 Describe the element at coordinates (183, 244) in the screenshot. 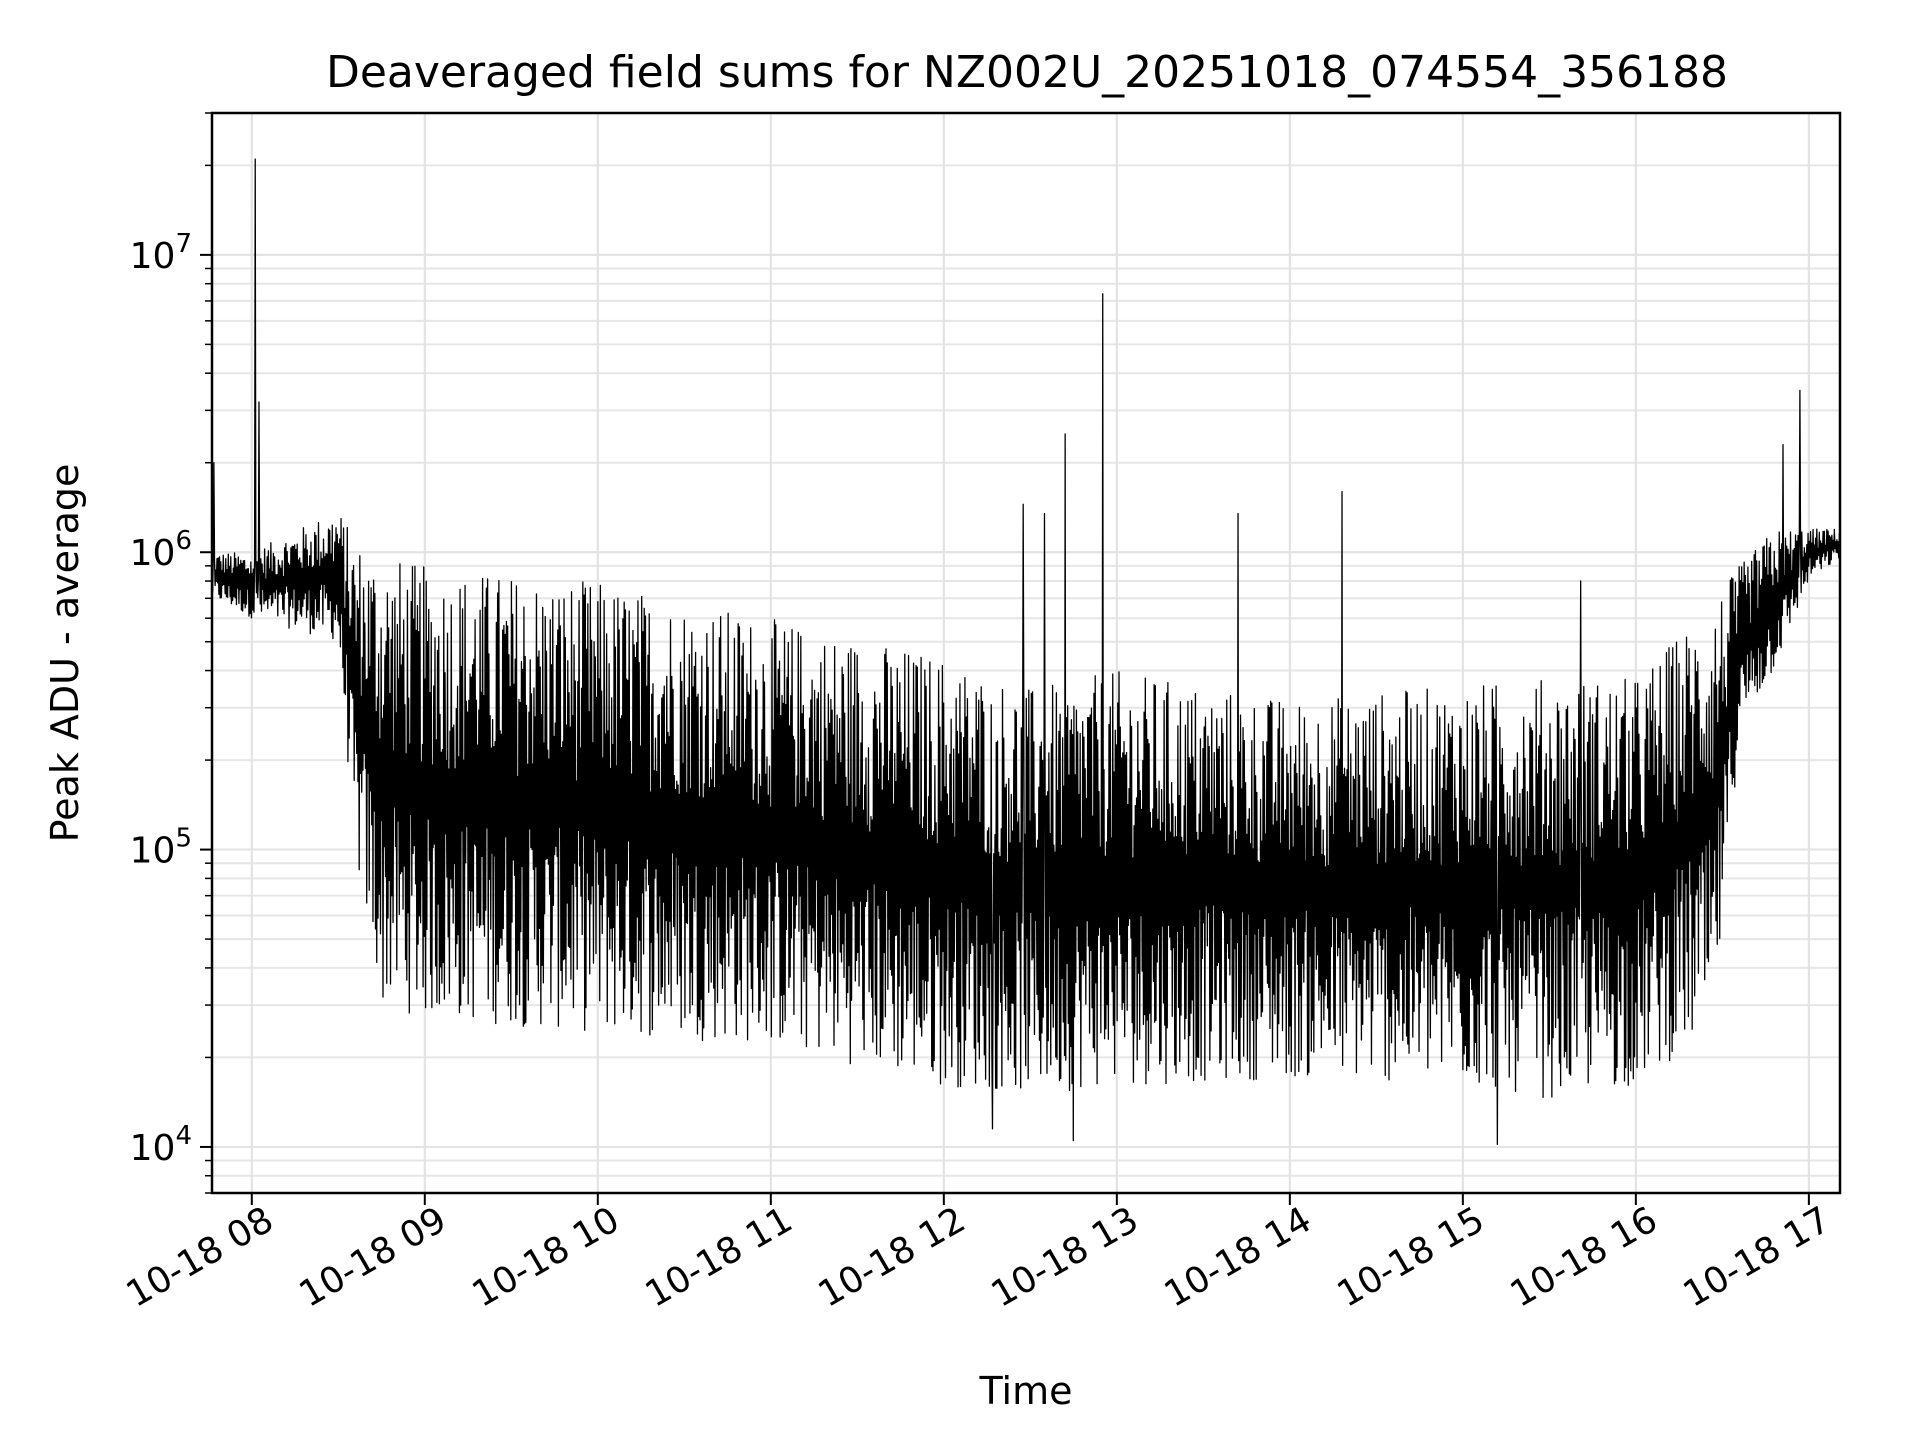

I see `y-tick-exponent: 7` at that location.